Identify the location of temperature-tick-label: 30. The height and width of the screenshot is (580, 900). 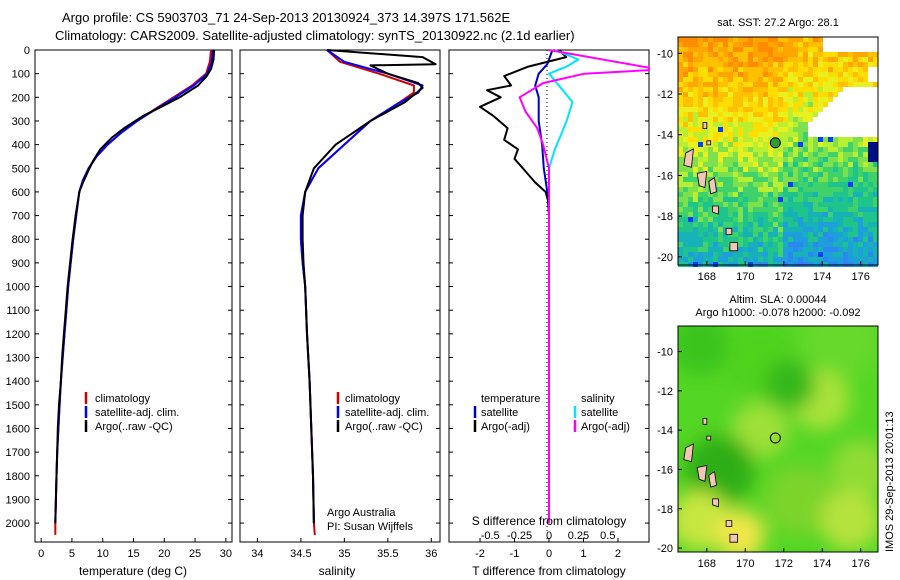
(226, 554).